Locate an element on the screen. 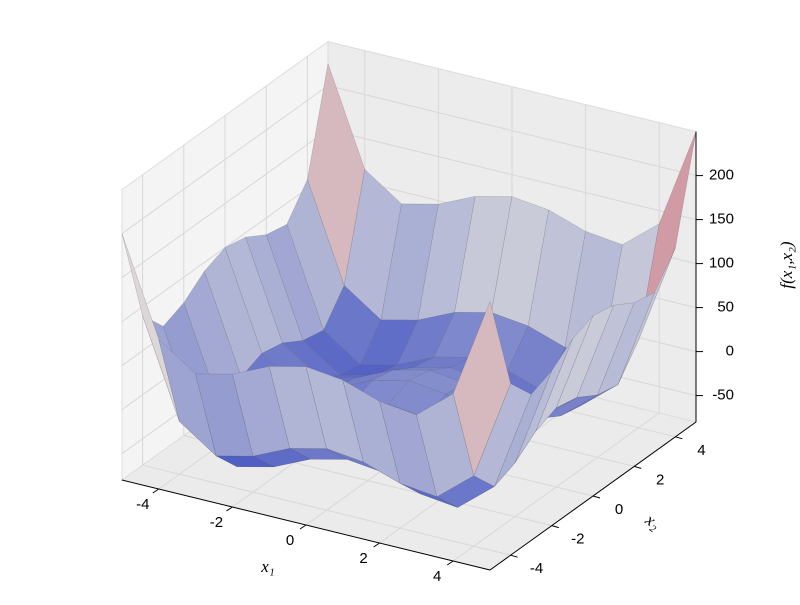  y-axis-title: x₂ is located at coordinates (652, 521).